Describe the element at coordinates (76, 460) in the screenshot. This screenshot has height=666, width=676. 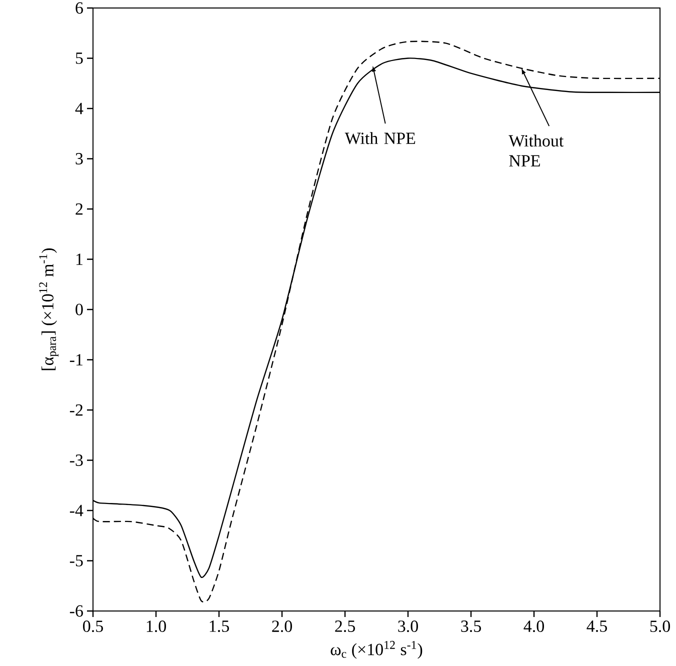
I see `y-tick-label: -3` at that location.